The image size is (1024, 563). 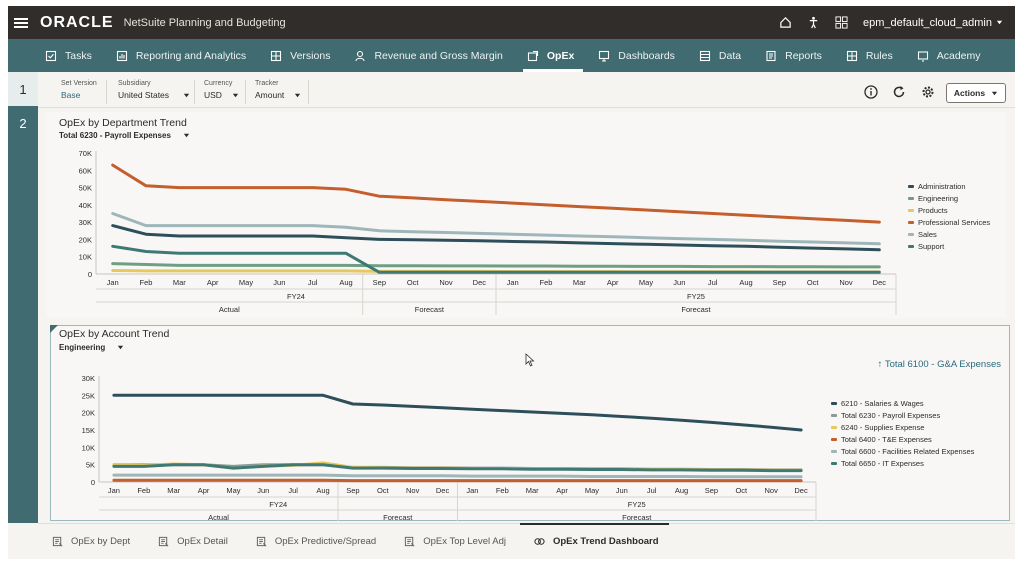 I want to click on nav-item-reports: Reports, so click(x=799, y=55).